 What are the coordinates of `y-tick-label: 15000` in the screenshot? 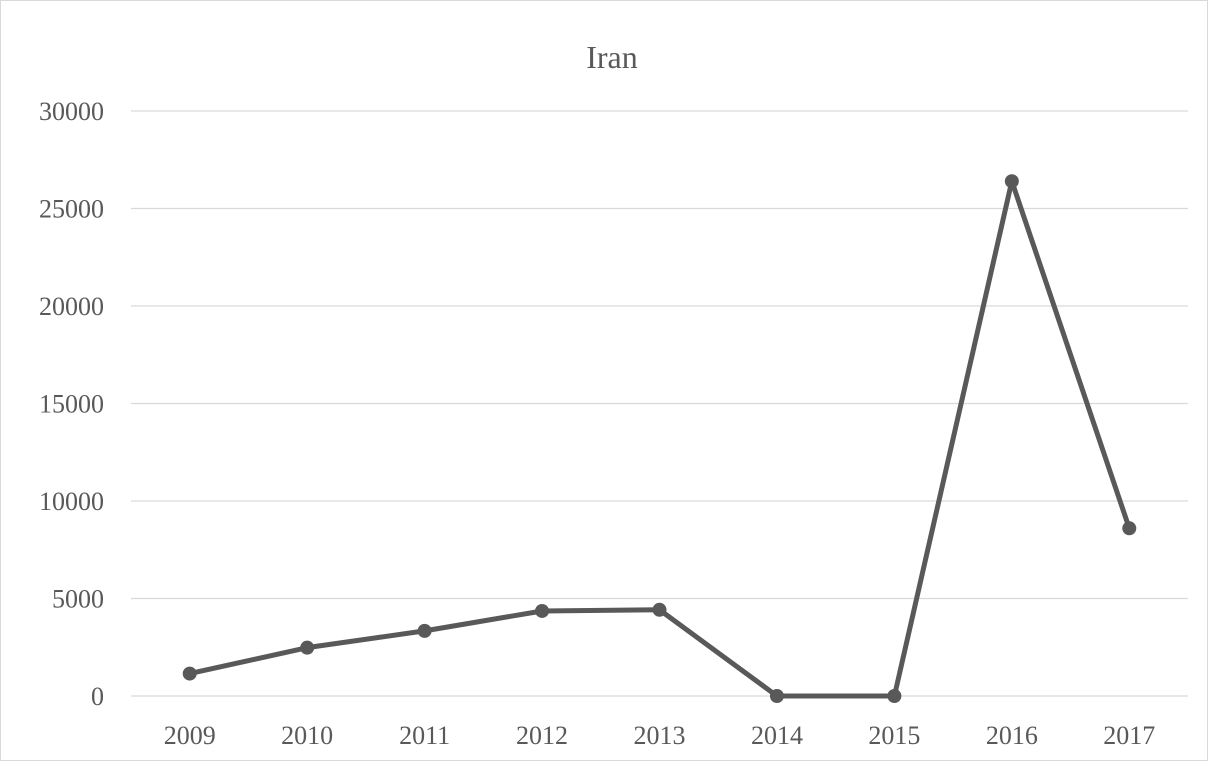 It's located at (71, 404).